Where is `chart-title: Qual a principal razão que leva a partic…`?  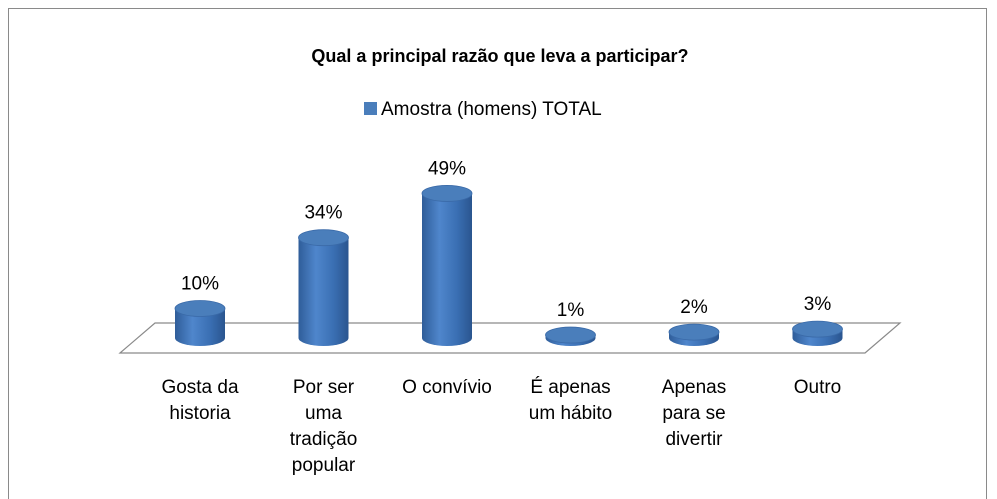 chart-title: Qual a principal razão que leva a partic… is located at coordinates (499, 56).